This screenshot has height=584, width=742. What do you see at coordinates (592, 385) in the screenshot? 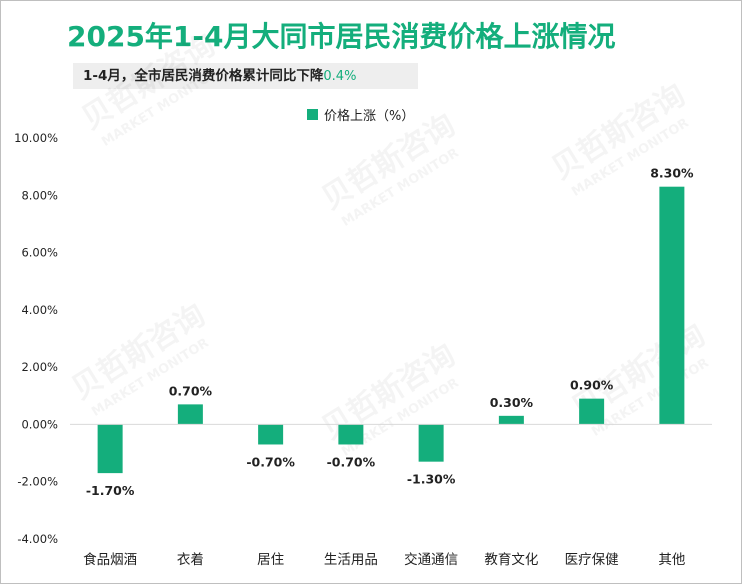
I see `data-label: 0.90%` at bounding box center [592, 385].